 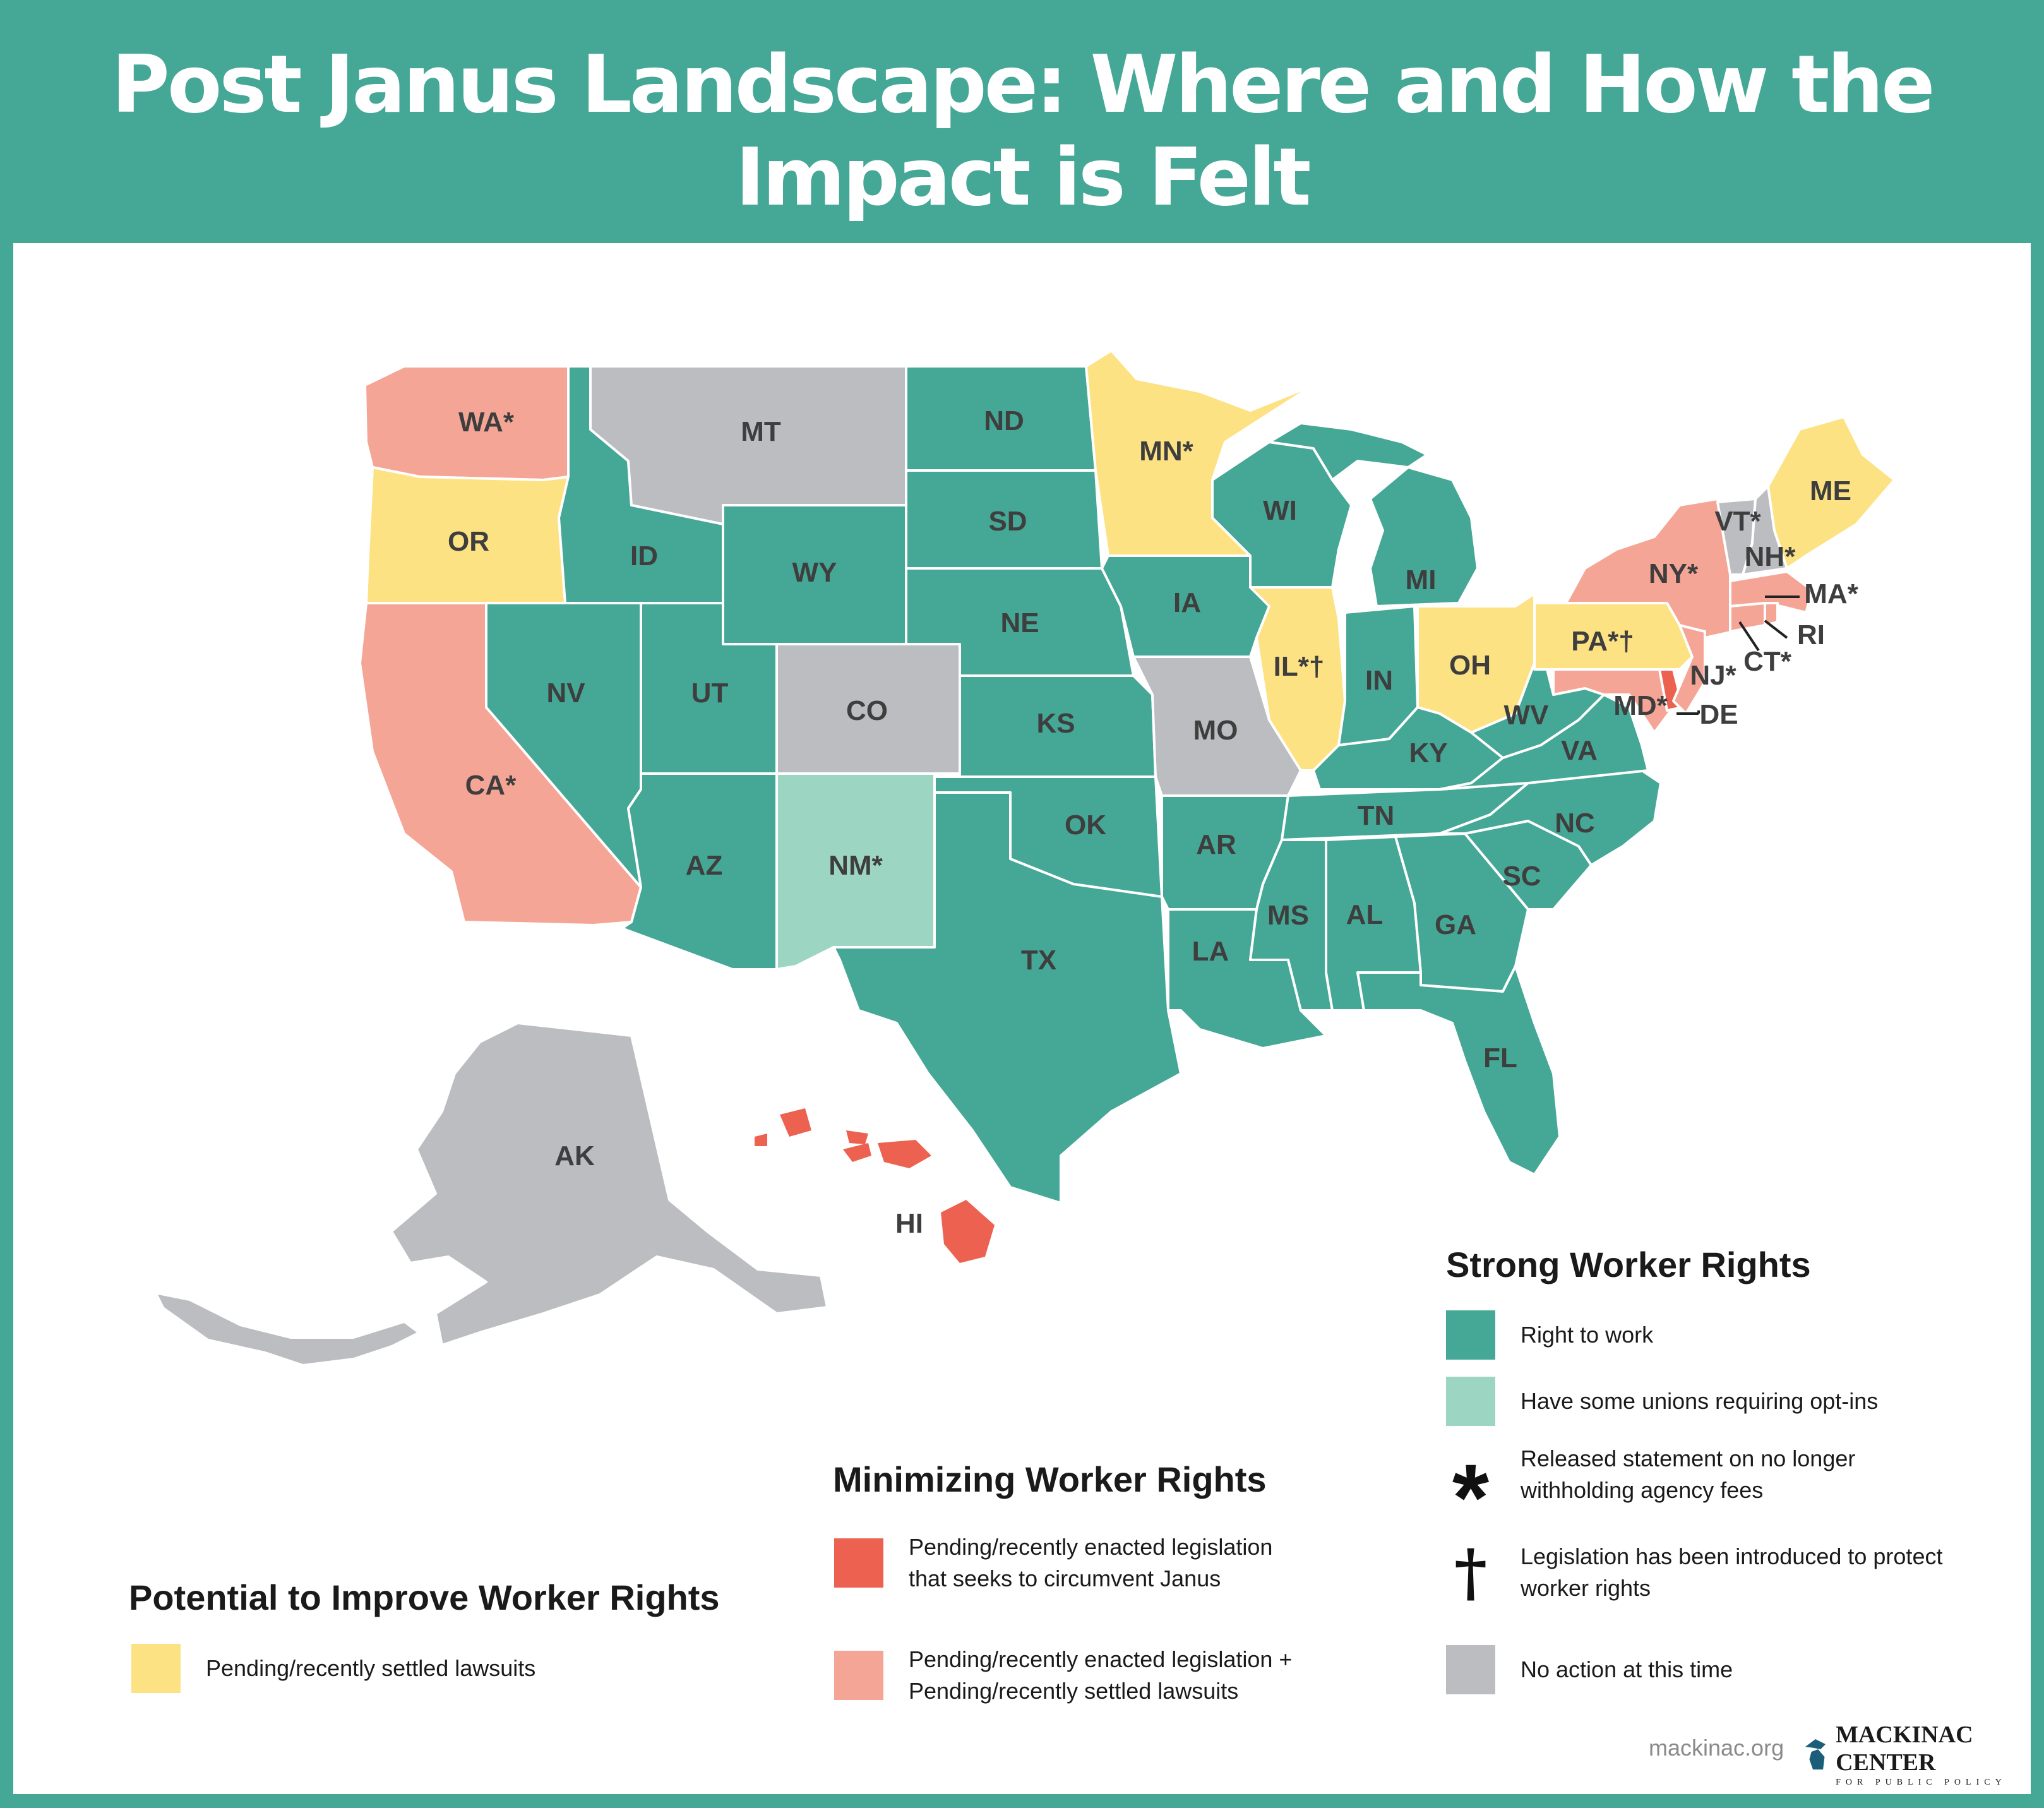 I want to click on label-fl: FL, so click(x=1500, y=1058).